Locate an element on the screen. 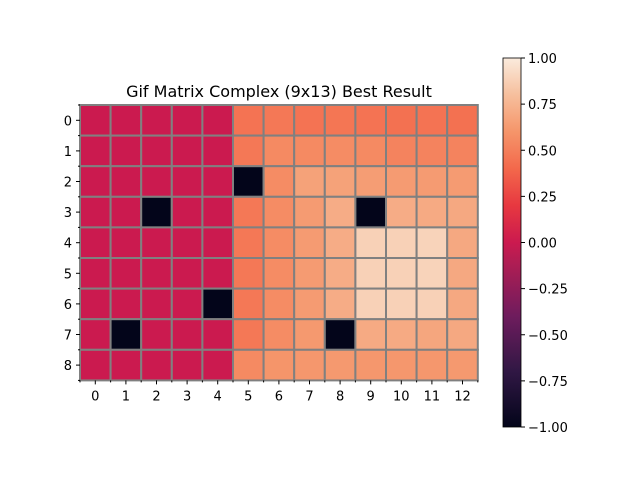  y-tick-label: 0 is located at coordinates (68, 121).